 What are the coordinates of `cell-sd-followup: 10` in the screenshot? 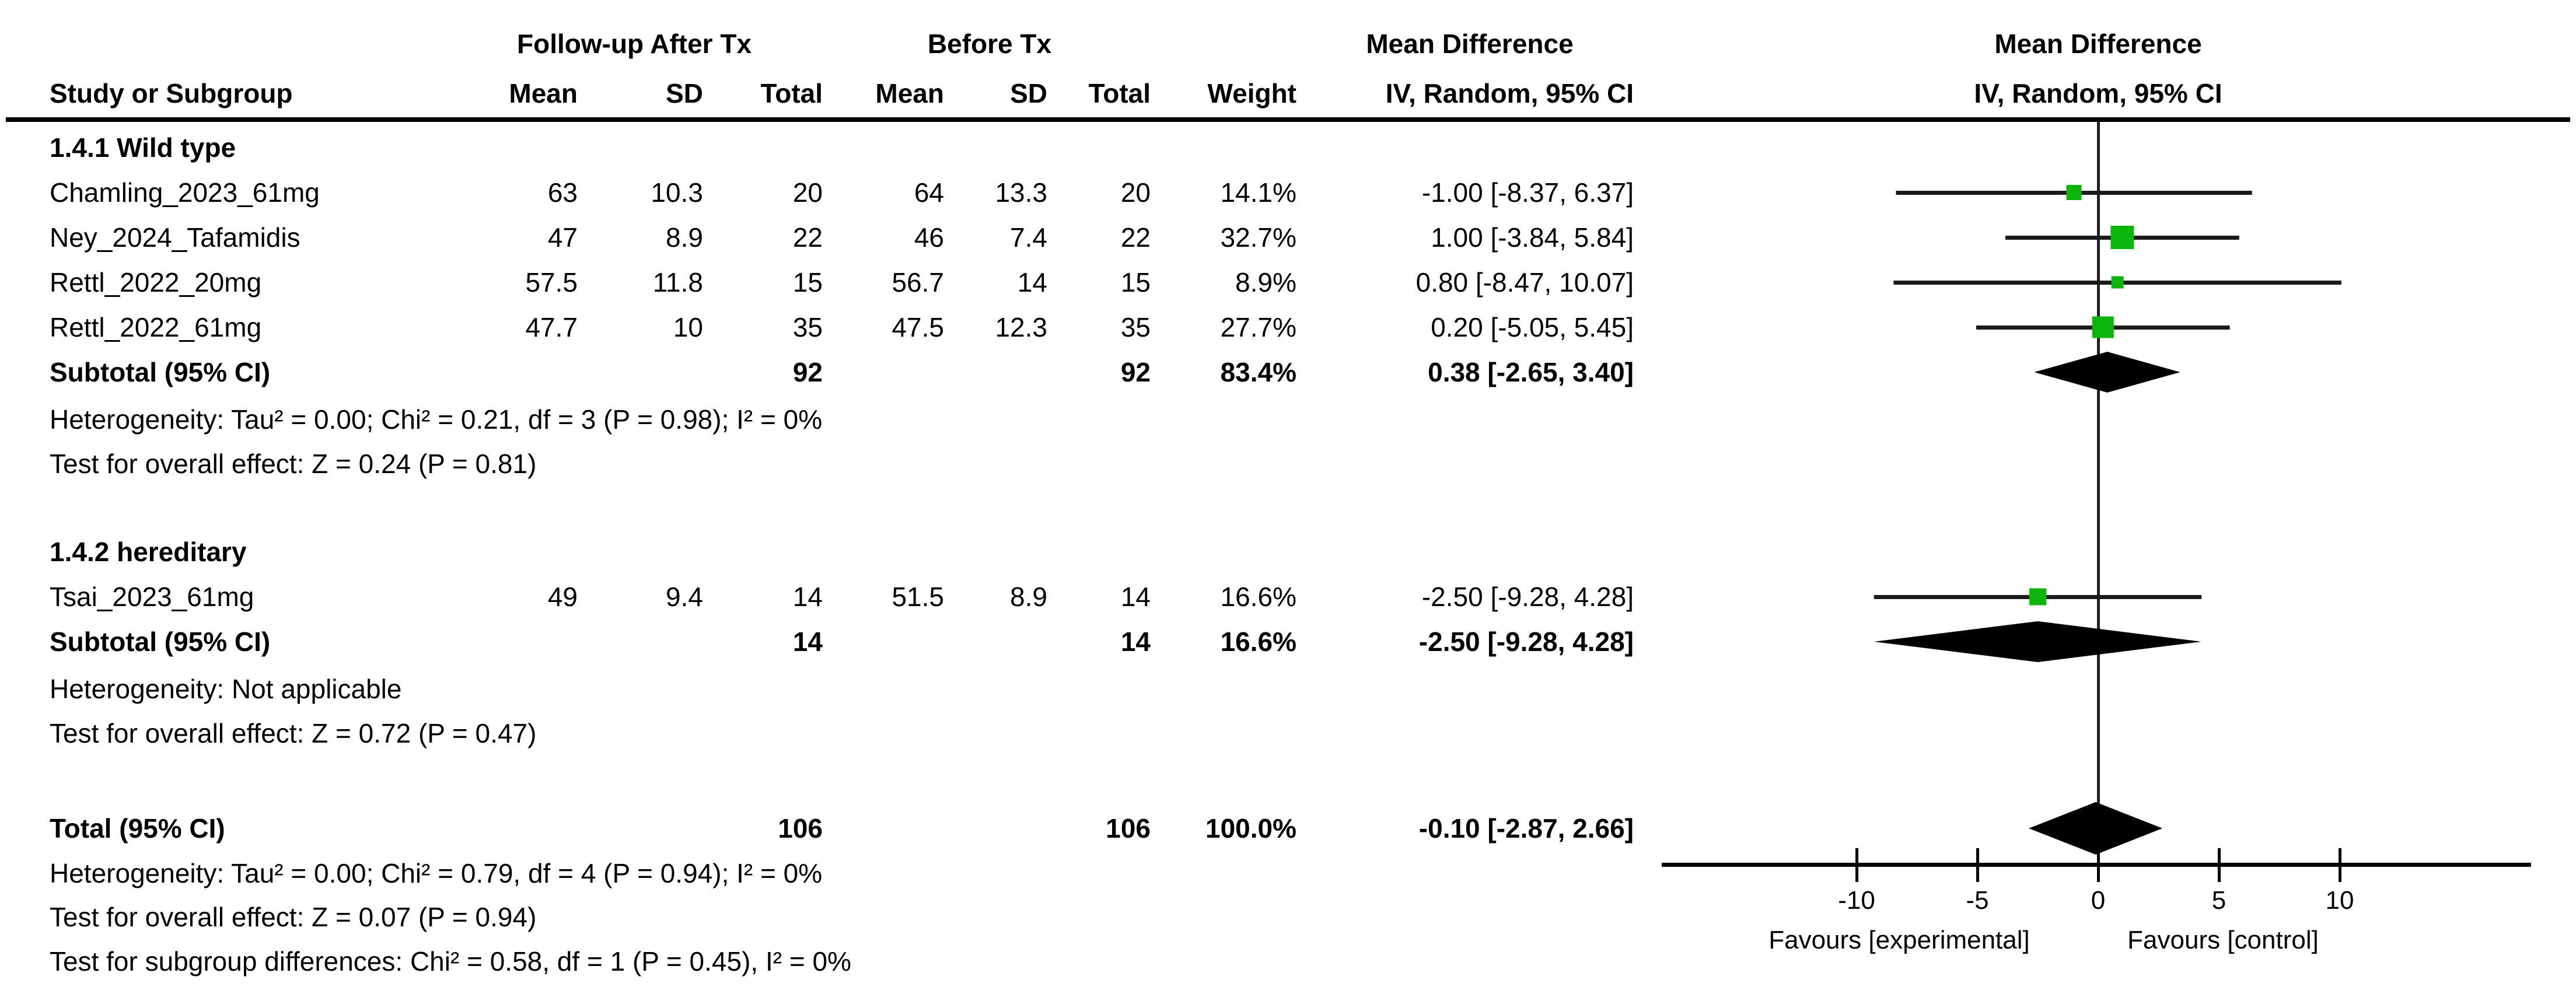 It's located at (688, 327).